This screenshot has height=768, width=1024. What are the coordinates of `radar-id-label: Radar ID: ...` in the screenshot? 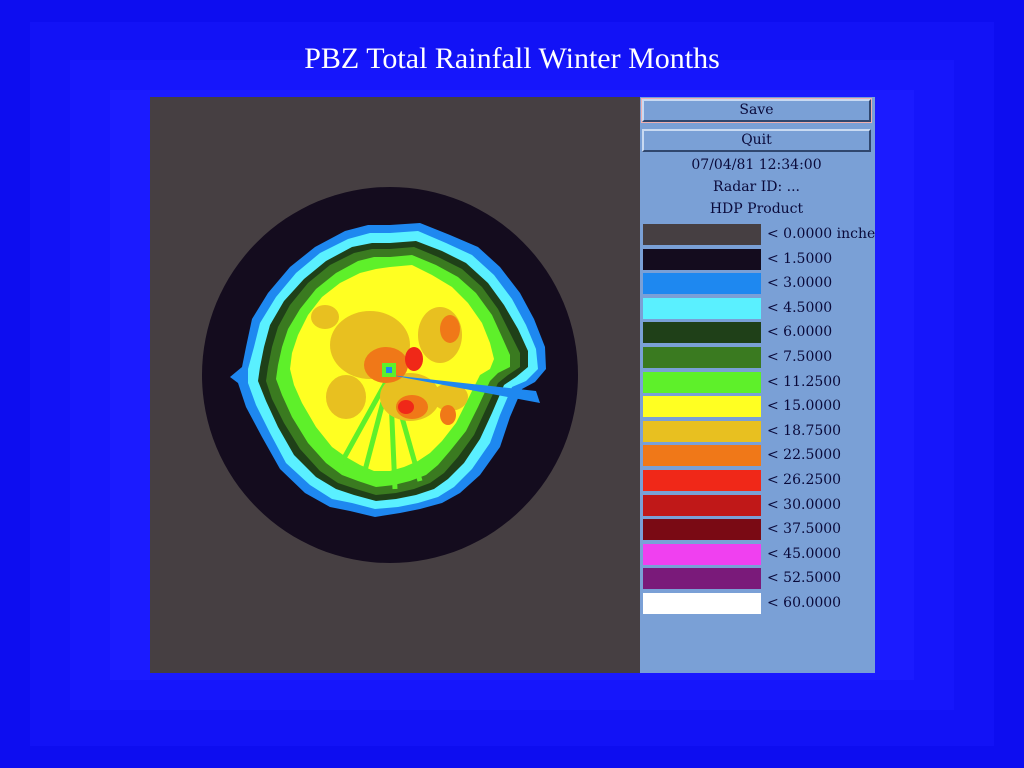 It's located at (756, 187).